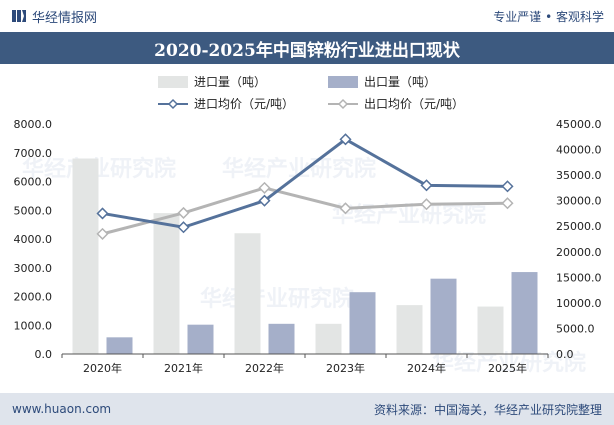  What do you see at coordinates (19, 16) in the screenshot?
I see `brand-logo-icon` at bounding box center [19, 16].